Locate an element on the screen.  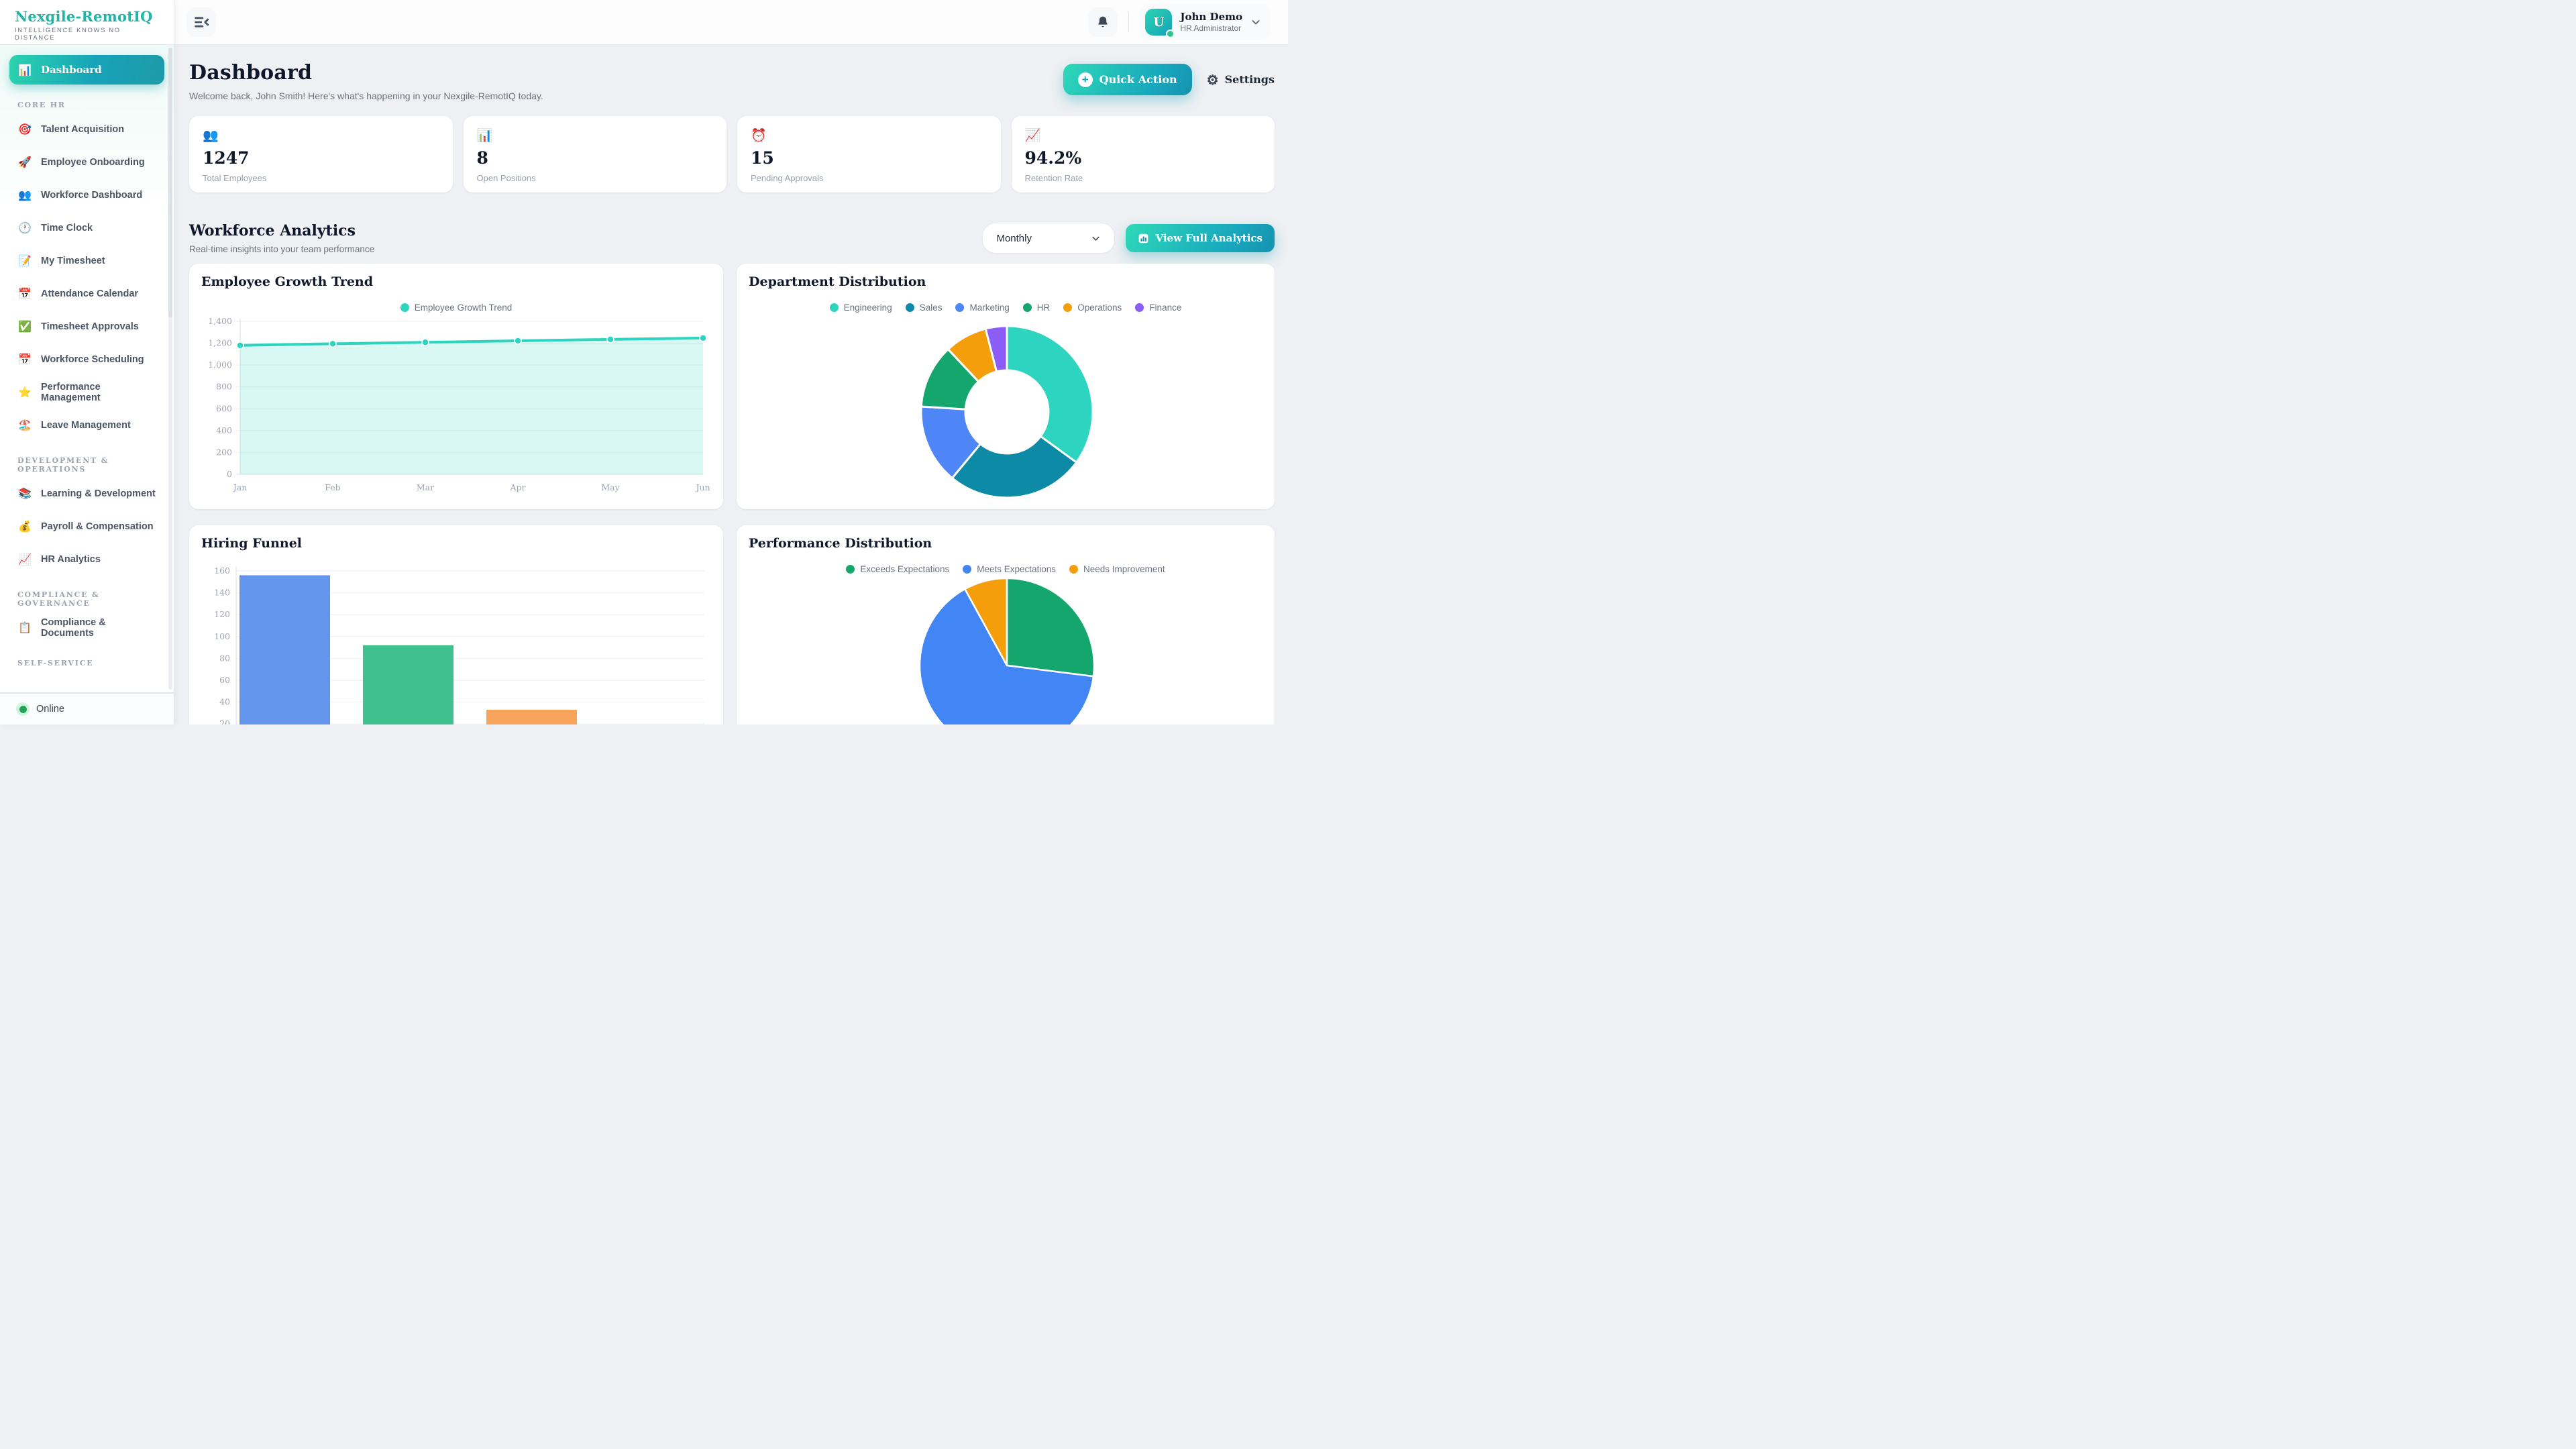
stat-label: Total Employees is located at coordinates (235, 178).